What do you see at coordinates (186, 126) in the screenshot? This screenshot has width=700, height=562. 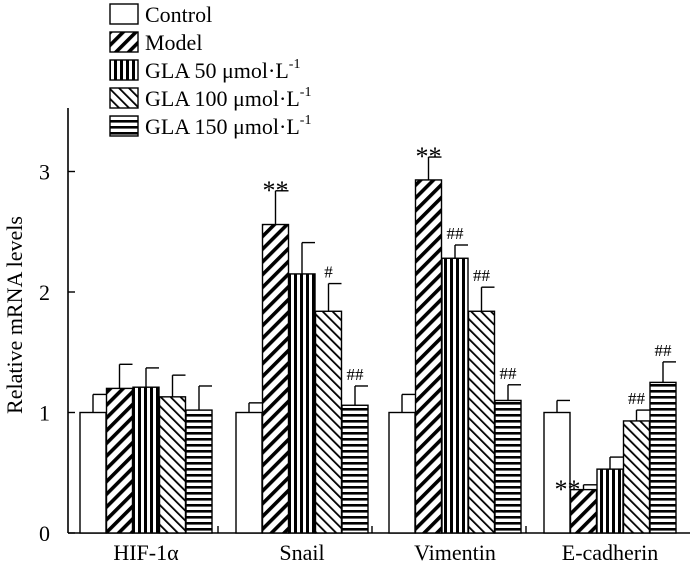 I see `legend-series-name: GLA 150` at bounding box center [186, 126].